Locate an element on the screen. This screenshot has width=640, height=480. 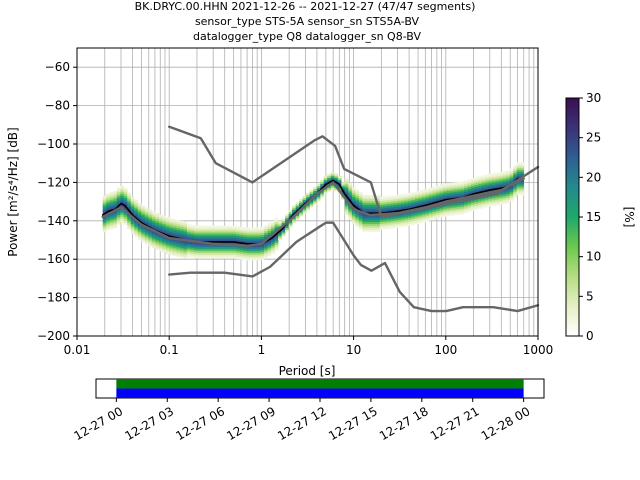
timeline-tick-label: 12-28 00 is located at coordinates (506, 423).